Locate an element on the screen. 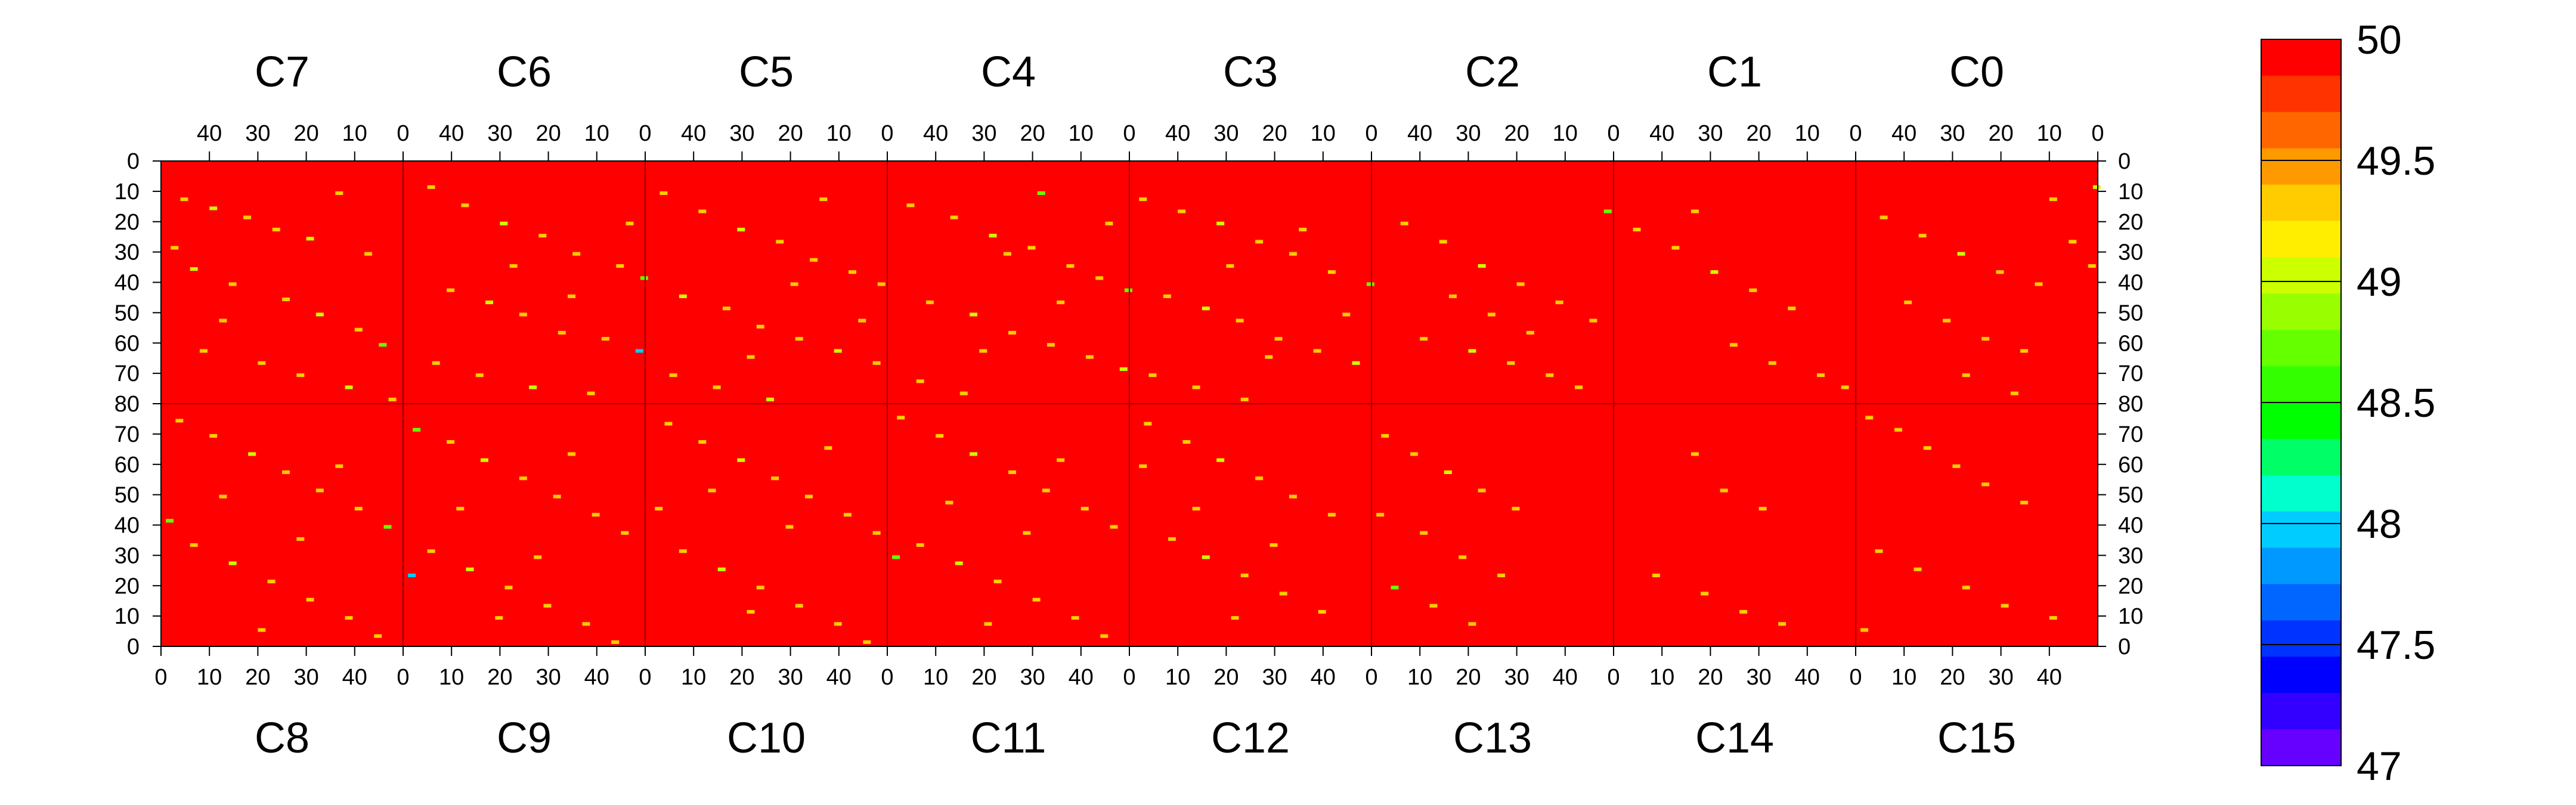  column-title-top: C3 is located at coordinates (1251, 72).